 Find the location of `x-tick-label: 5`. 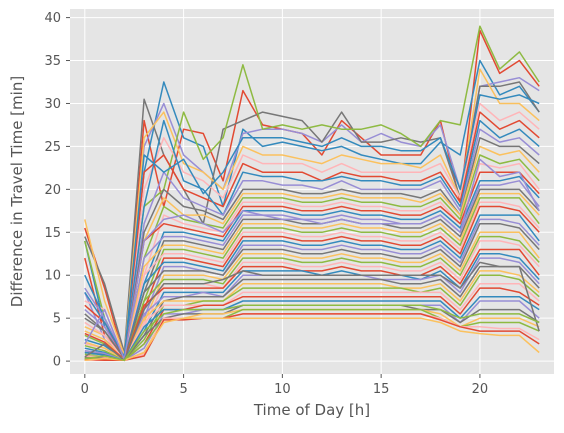

x-tick-label: 5 is located at coordinates (183, 389).